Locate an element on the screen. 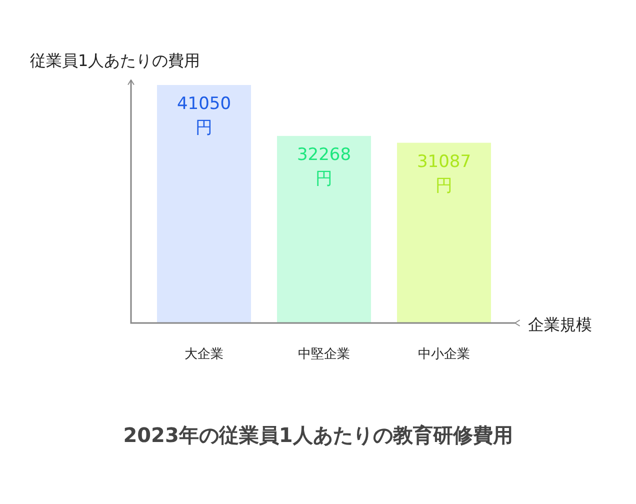  x-tick-label: 中堅企業 is located at coordinates (324, 354).